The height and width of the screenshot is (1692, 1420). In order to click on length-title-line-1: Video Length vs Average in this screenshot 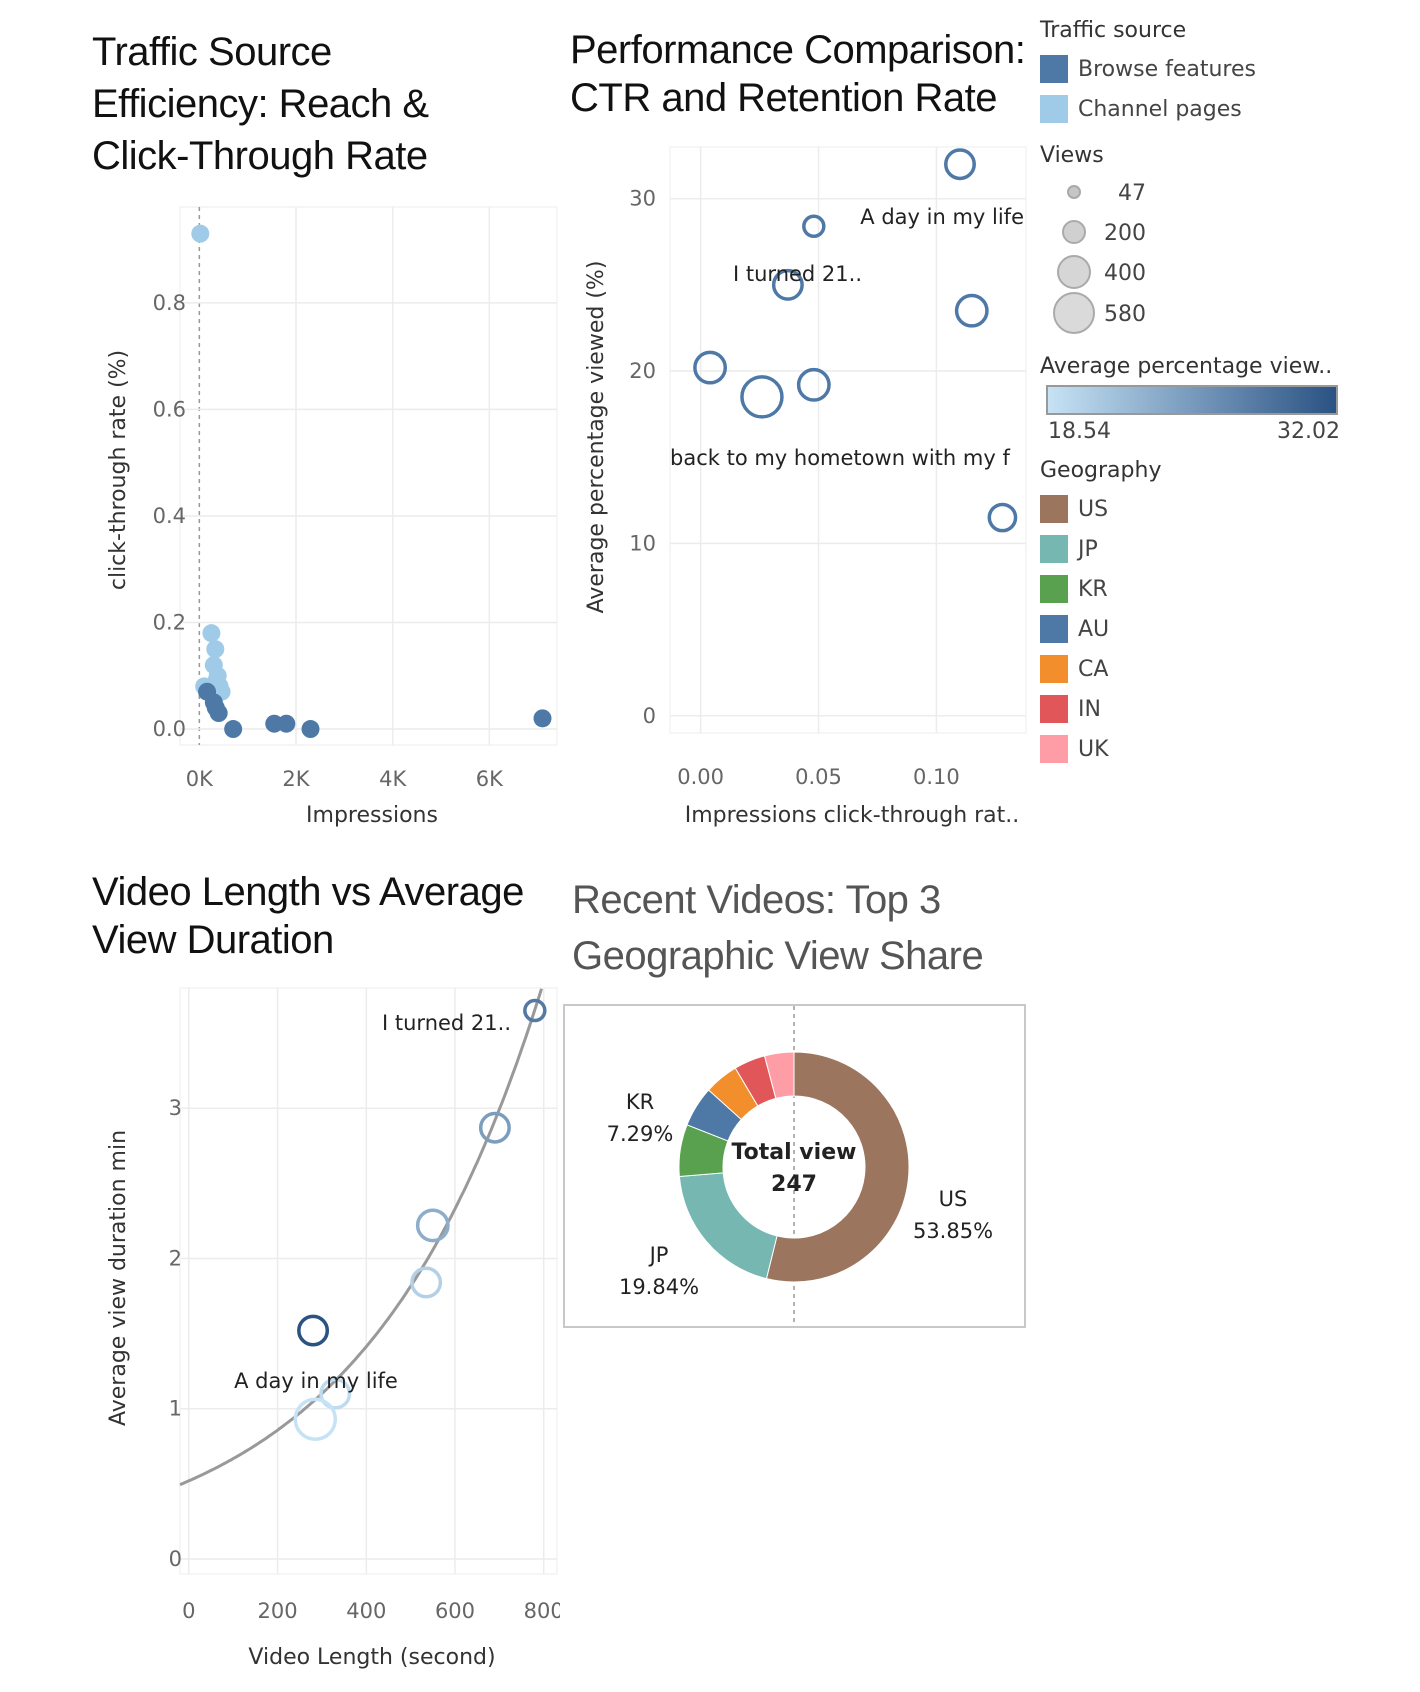, I will do `click(308, 892)`.